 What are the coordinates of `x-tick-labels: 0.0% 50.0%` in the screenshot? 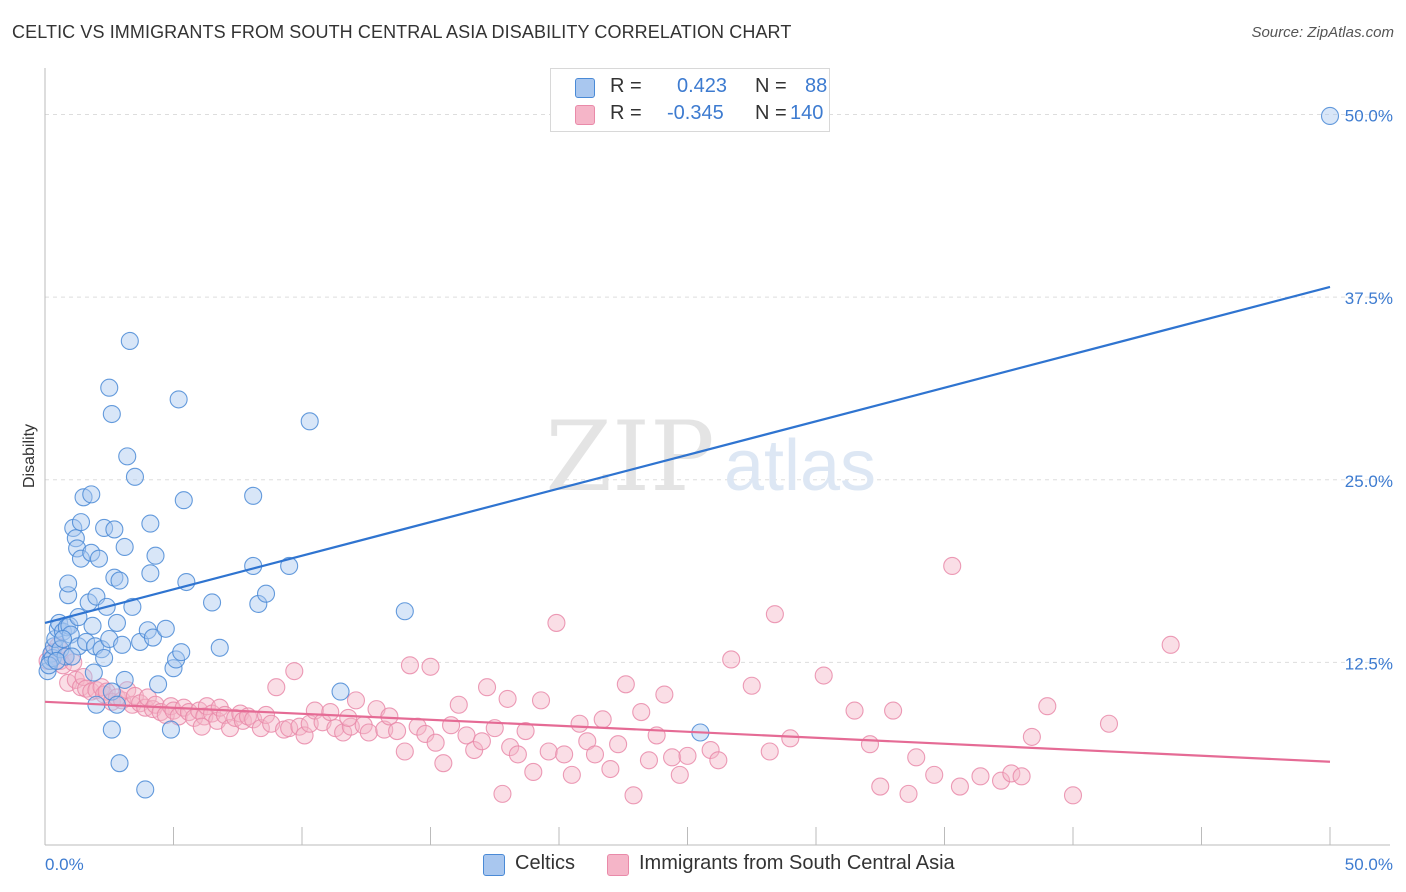 It's located at (719, 864).